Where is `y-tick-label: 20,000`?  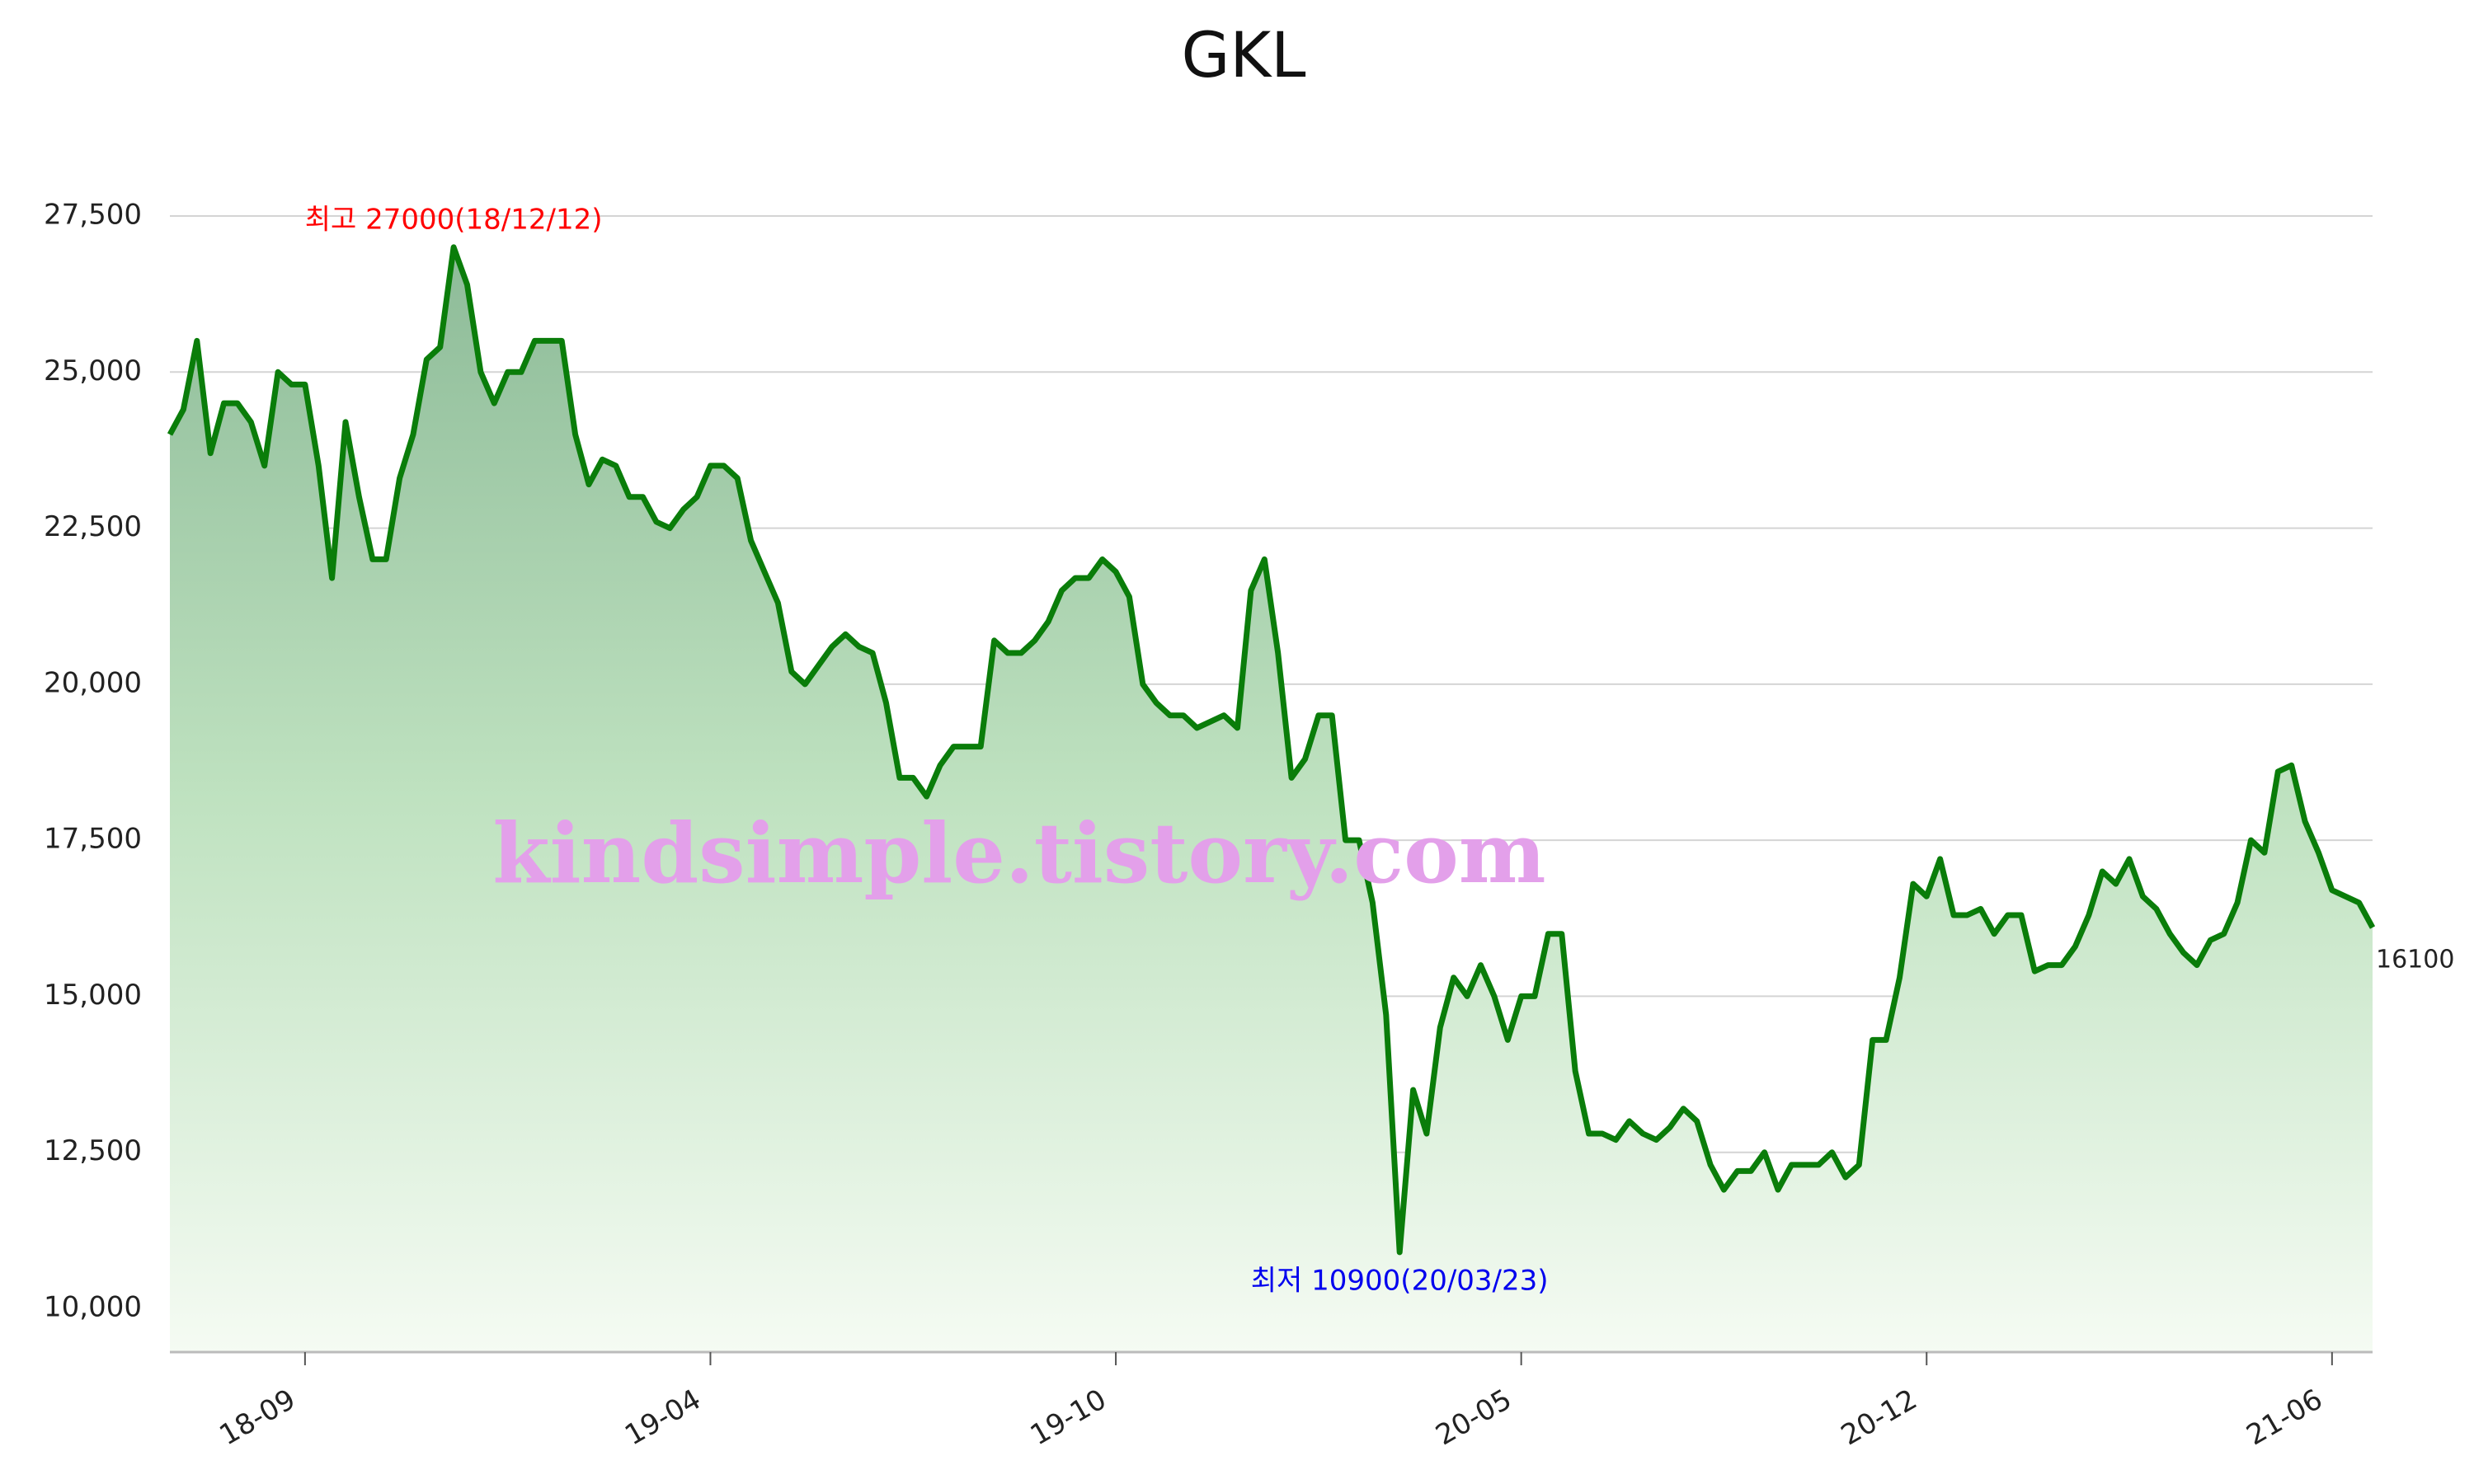 y-tick-label: 20,000 is located at coordinates (93, 682).